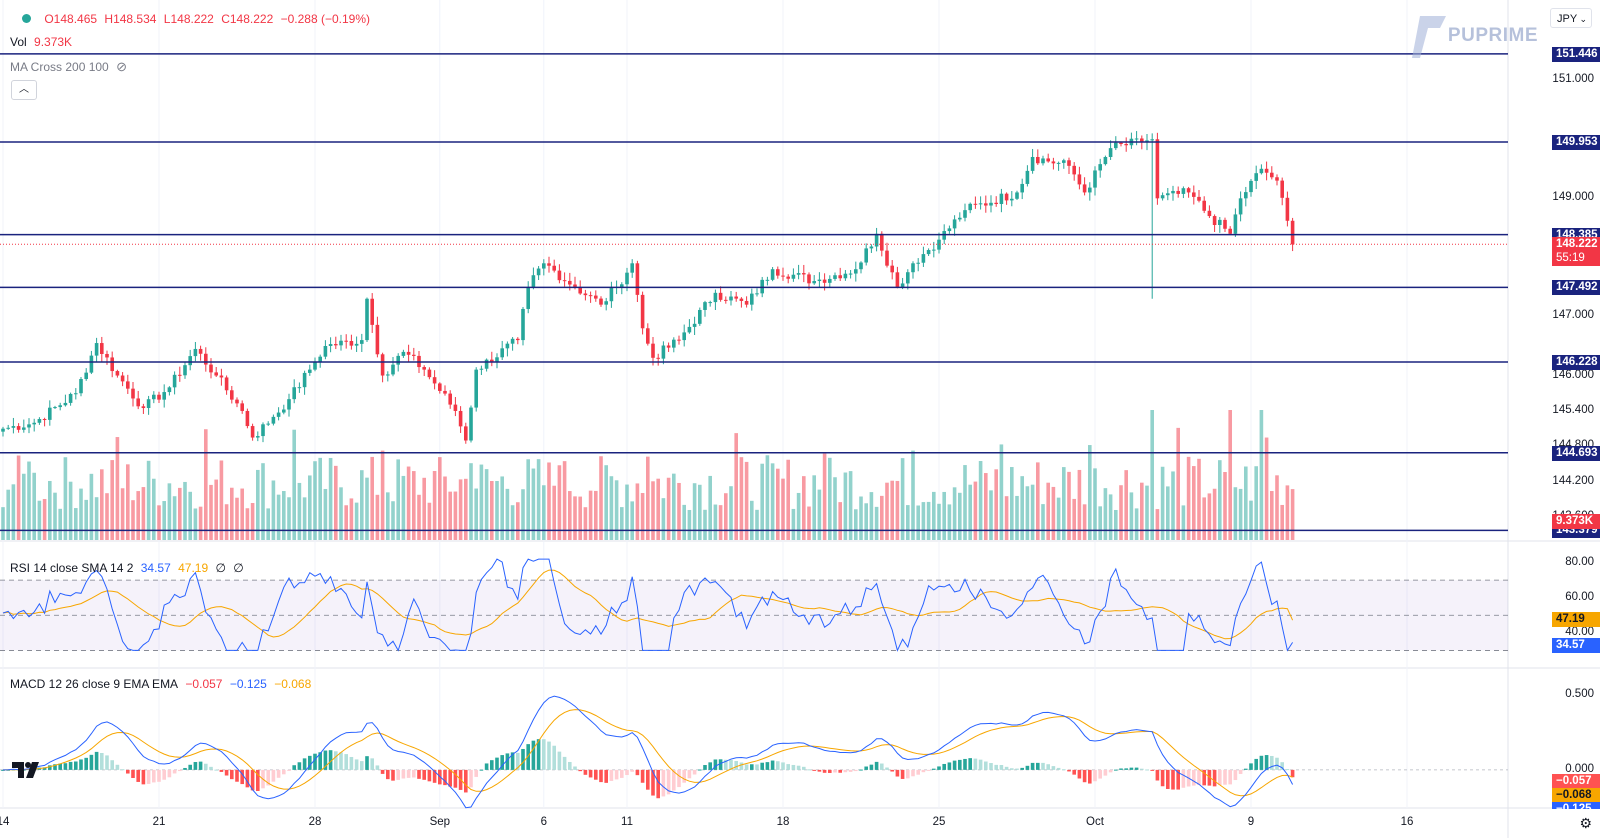 This screenshot has height=838, width=1600. What do you see at coordinates (325, 19) in the screenshot?
I see `ohlc-change: −0.288 (−0.19%)` at bounding box center [325, 19].